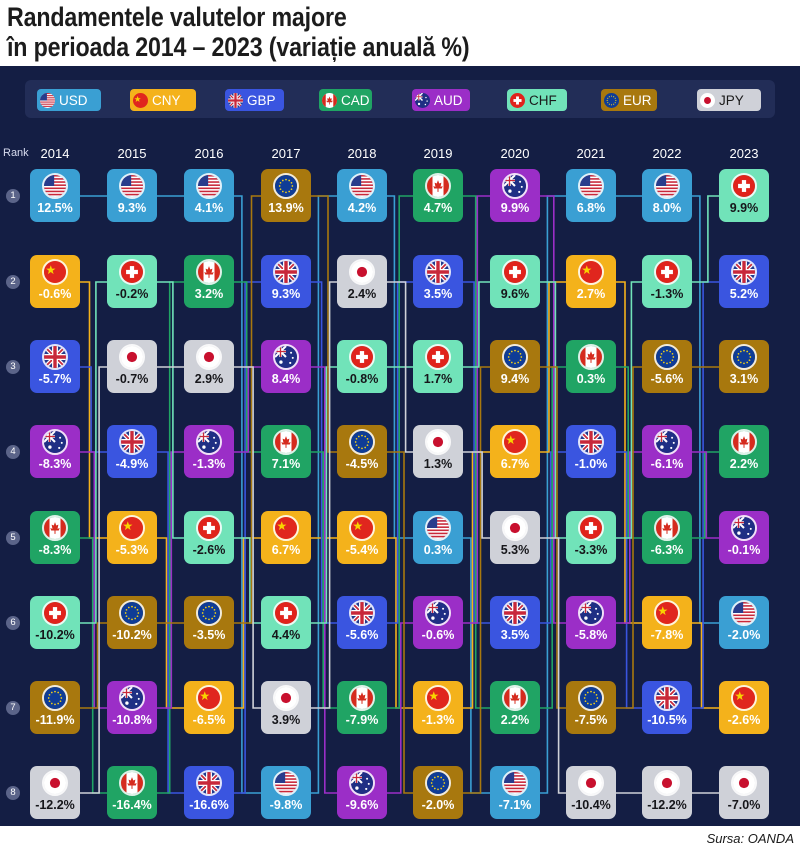 This screenshot has height=850, width=800. I want to click on tile-value: -5.3%, so click(132, 550).